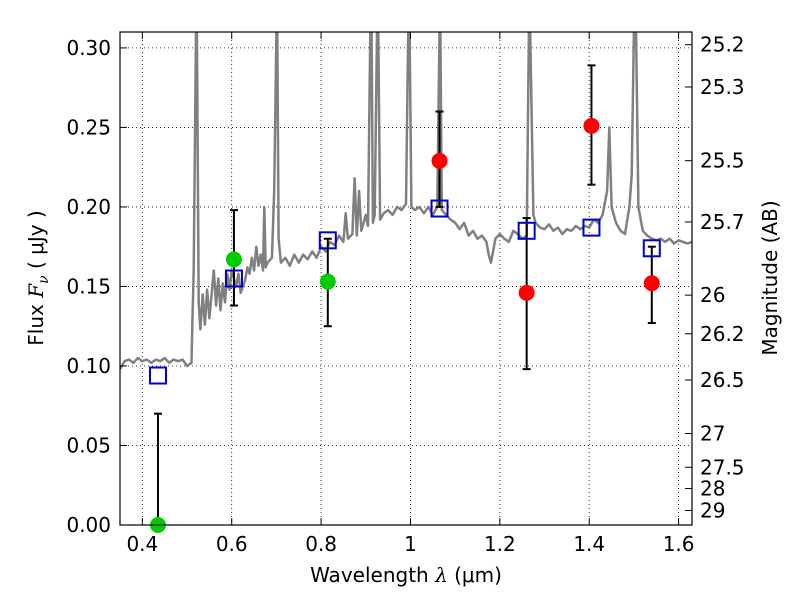  I want to click on y-tick-label: 0.20, so click(88, 207).